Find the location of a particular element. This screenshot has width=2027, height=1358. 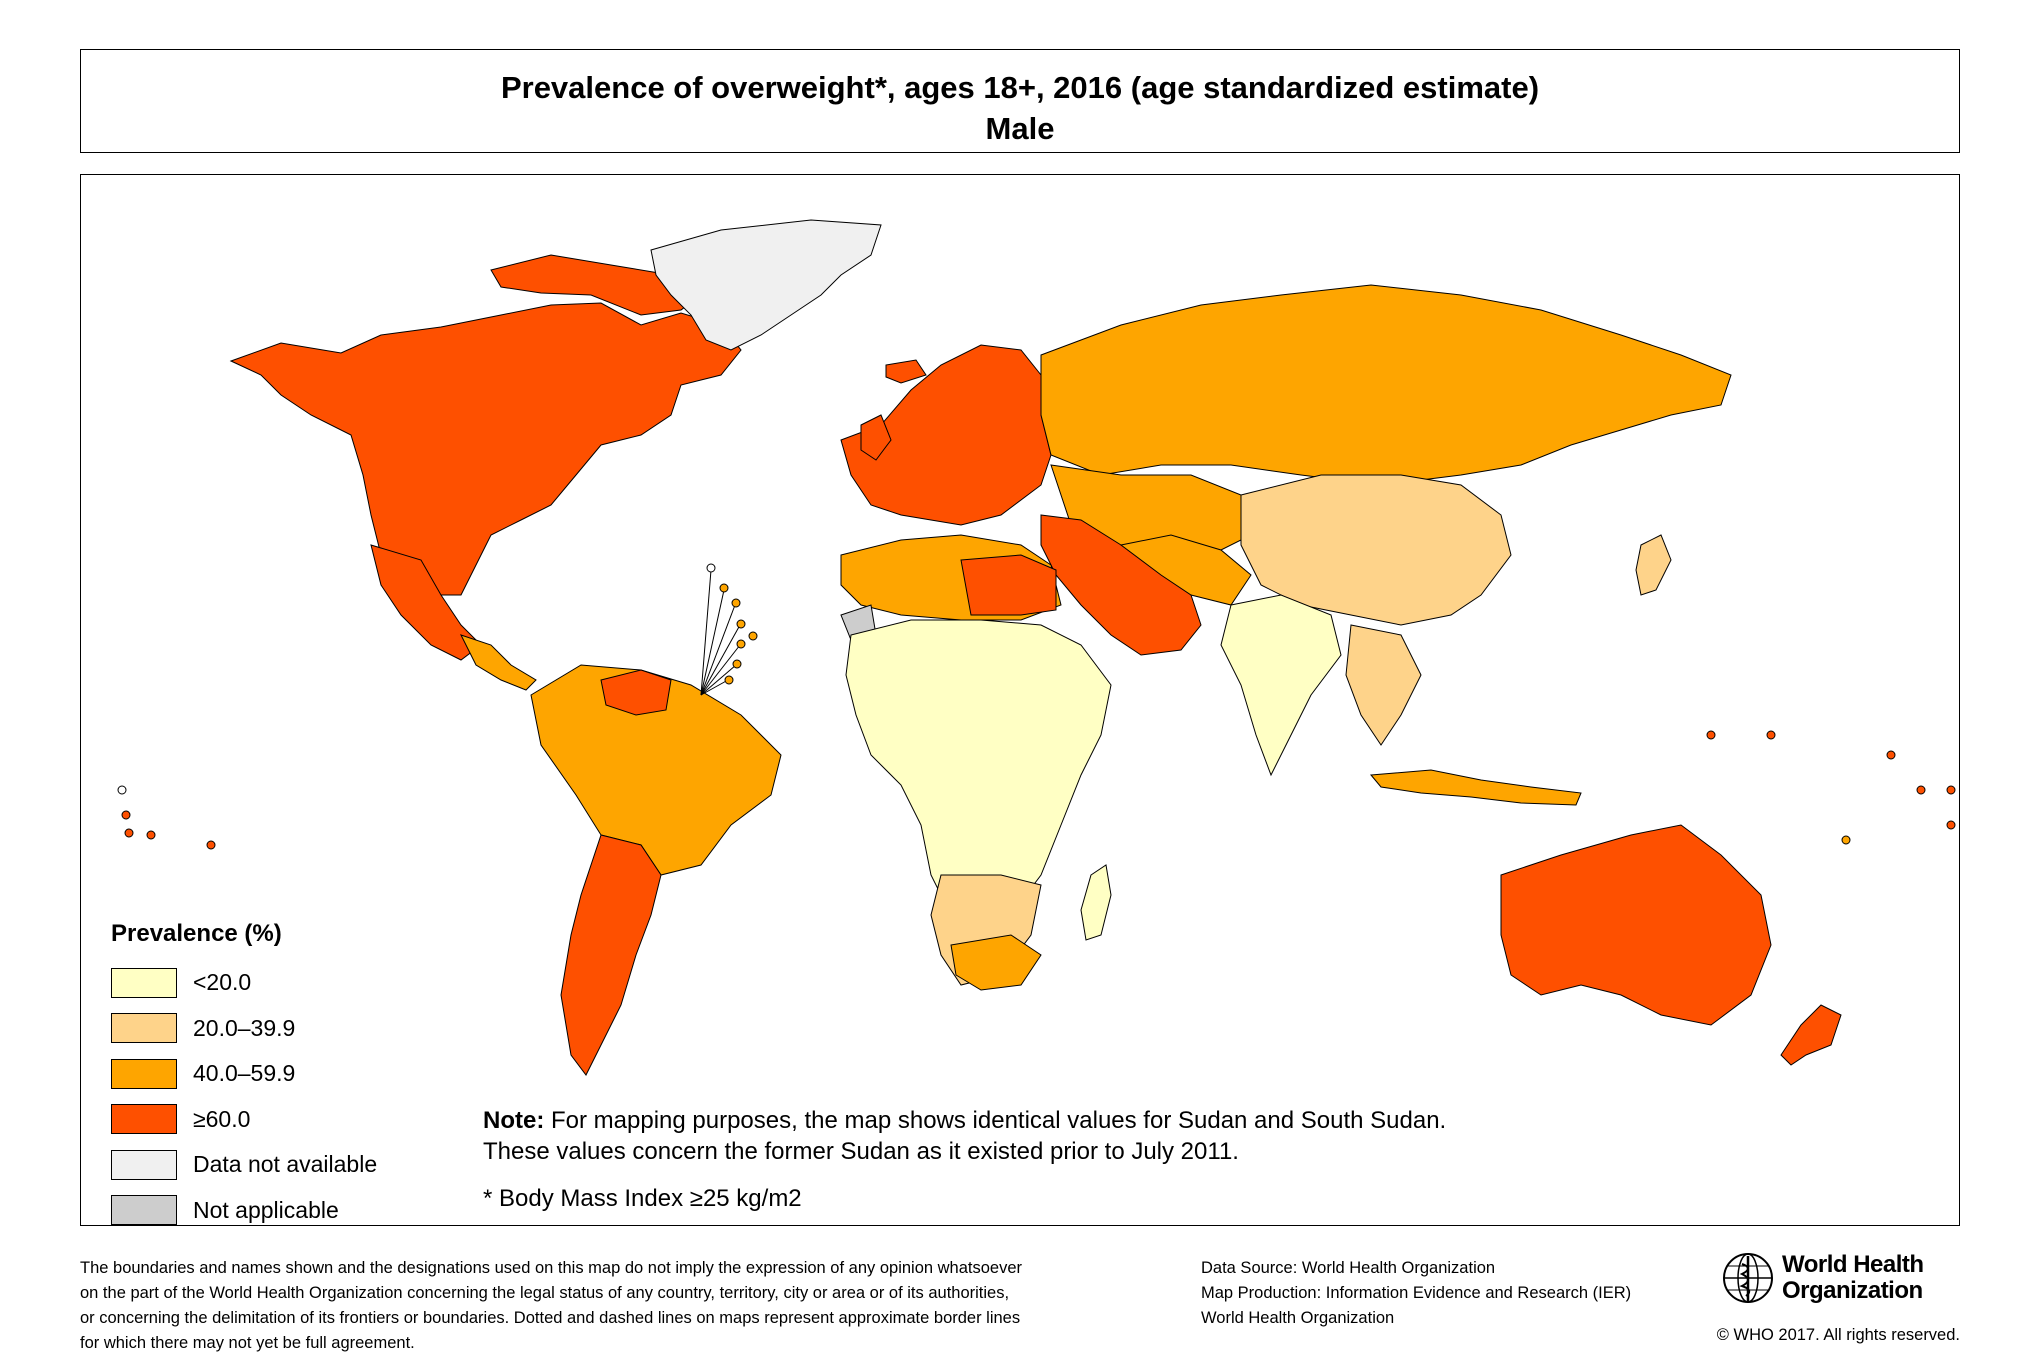

who-emblem-icon is located at coordinates (1748, 1278).